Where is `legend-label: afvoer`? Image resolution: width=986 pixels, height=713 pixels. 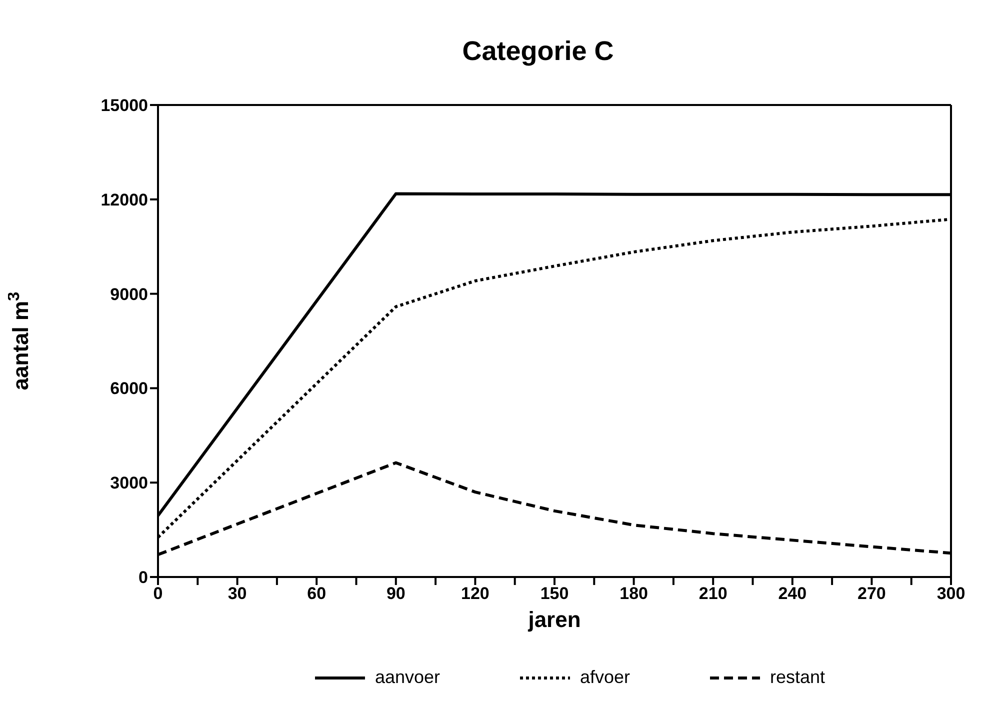
legend-label: afvoer is located at coordinates (605, 677).